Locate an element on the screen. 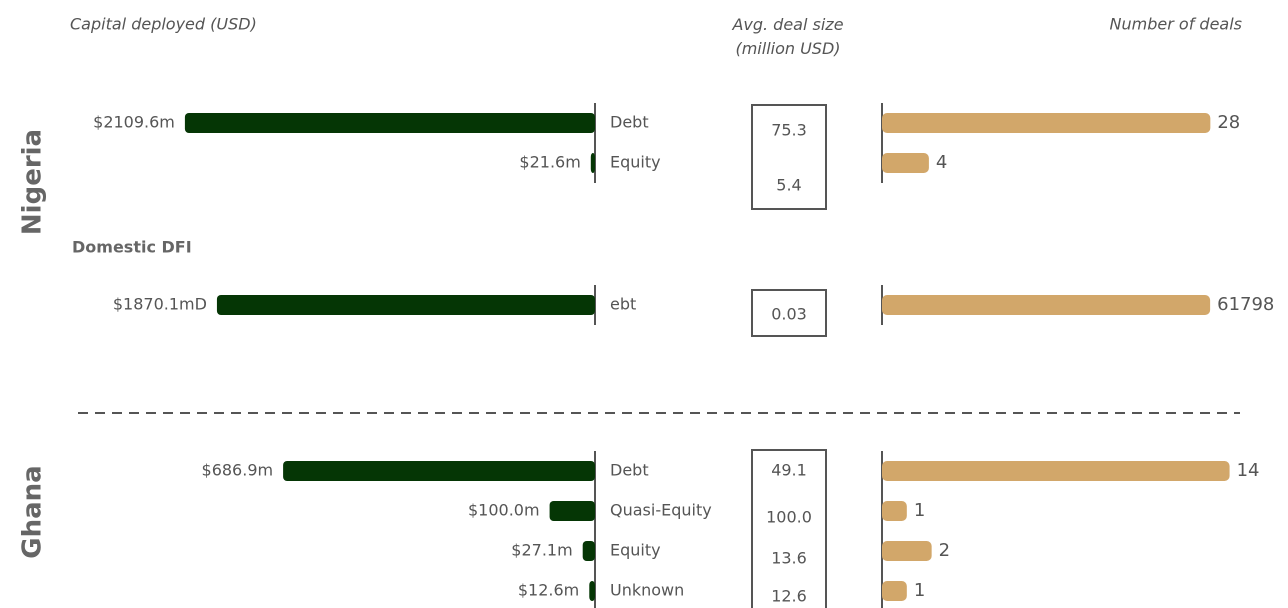 The width and height of the screenshot is (1288, 608). section-label: Domestic DFI is located at coordinates (132, 247).